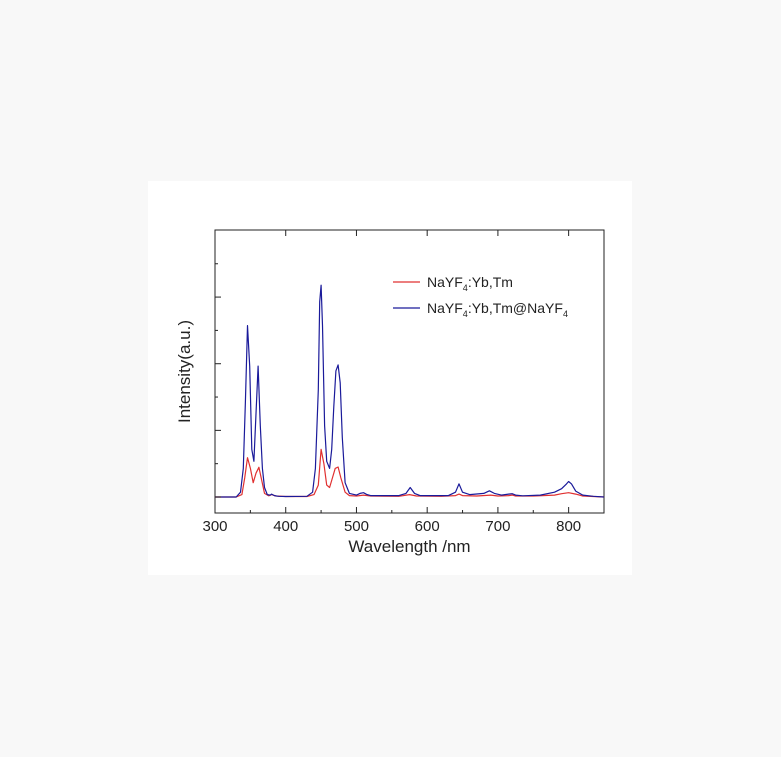  Describe the element at coordinates (184, 371) in the screenshot. I see `y-axis-label: Intensity(a.u.)` at that location.